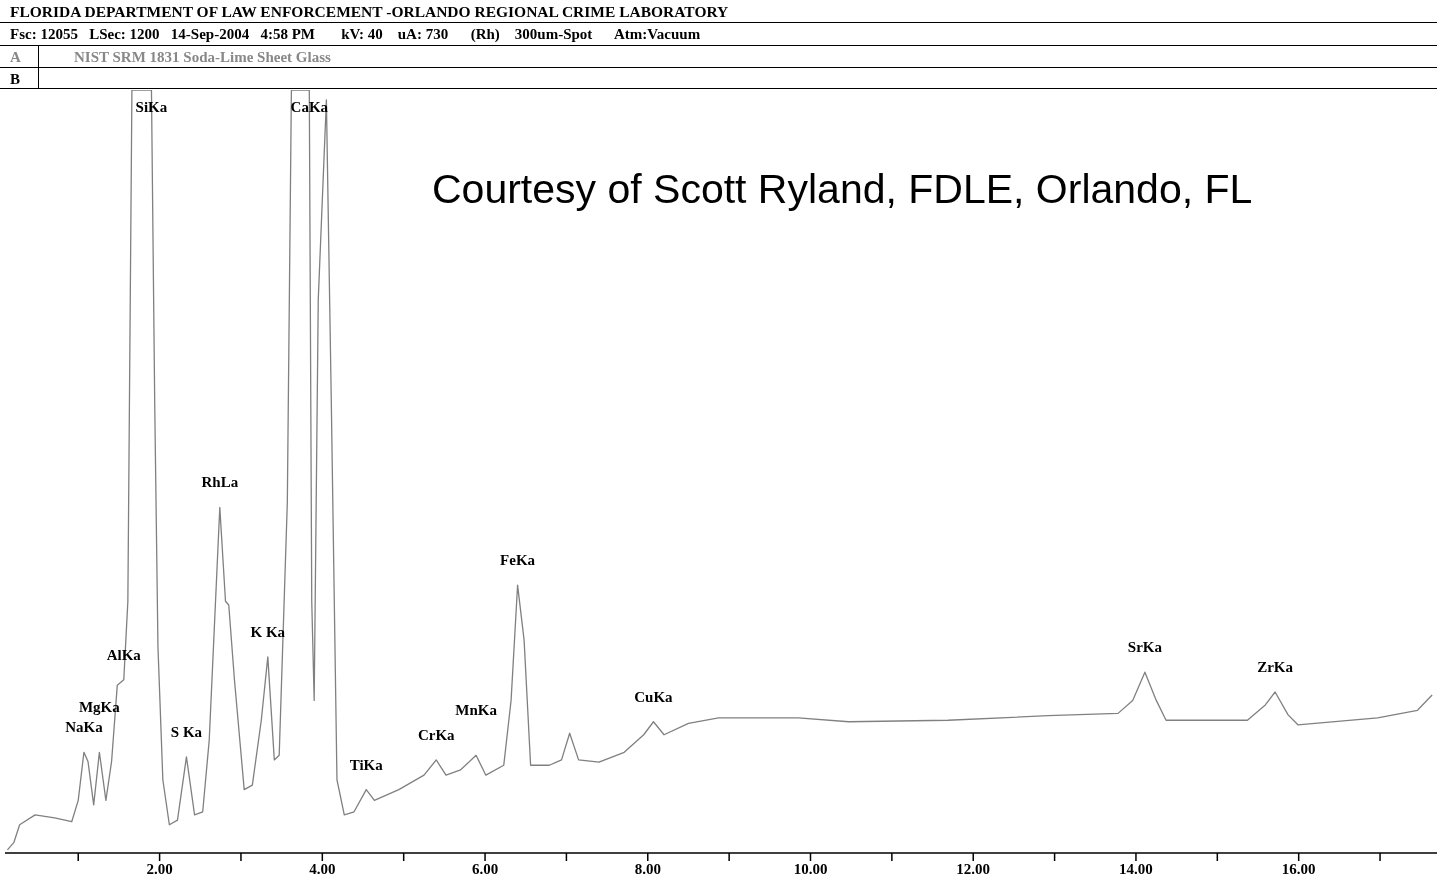 Image resolution: width=1437 pixels, height=885 pixels. I want to click on annotation: SrKa, so click(1145, 647).